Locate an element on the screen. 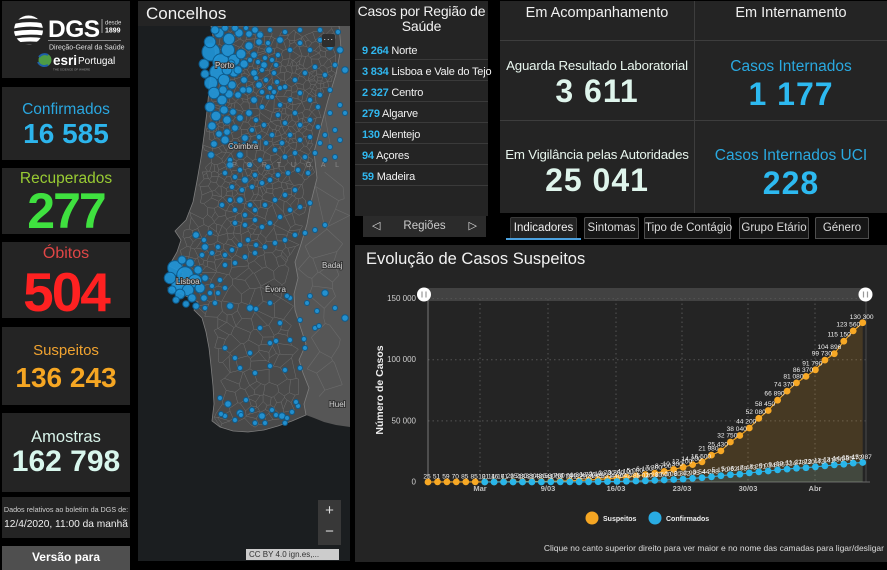  svg-text: Número de Casos is located at coordinates (380, 389).